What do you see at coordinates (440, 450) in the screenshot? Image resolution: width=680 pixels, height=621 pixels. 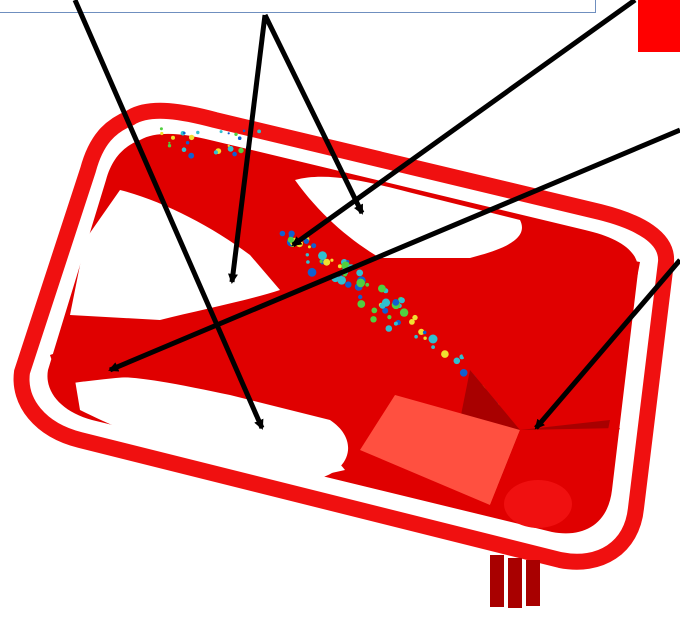 I see `lower-box-front` at bounding box center [440, 450].